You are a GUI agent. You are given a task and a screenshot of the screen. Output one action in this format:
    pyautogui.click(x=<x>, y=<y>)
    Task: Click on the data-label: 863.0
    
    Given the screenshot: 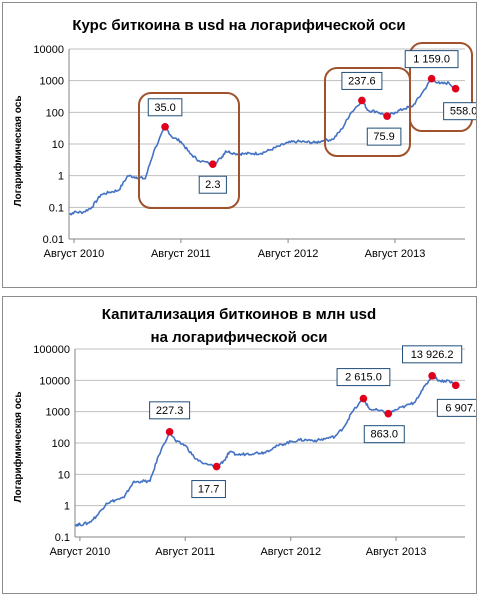 What is the action you would take?
    pyautogui.click(x=384, y=434)
    